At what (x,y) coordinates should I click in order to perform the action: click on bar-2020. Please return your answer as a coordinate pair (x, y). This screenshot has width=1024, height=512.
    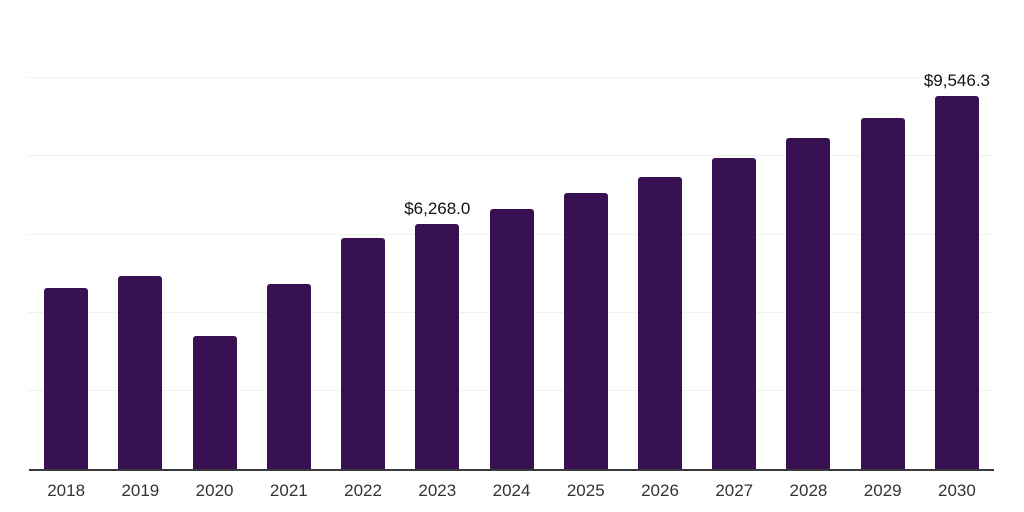
    Looking at the image, I should click on (214, 402).